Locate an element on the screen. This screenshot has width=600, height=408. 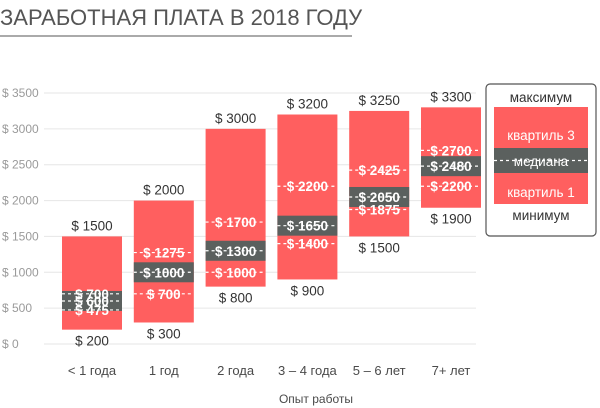
legend-median-label: медиана is located at coordinates (541, 161).